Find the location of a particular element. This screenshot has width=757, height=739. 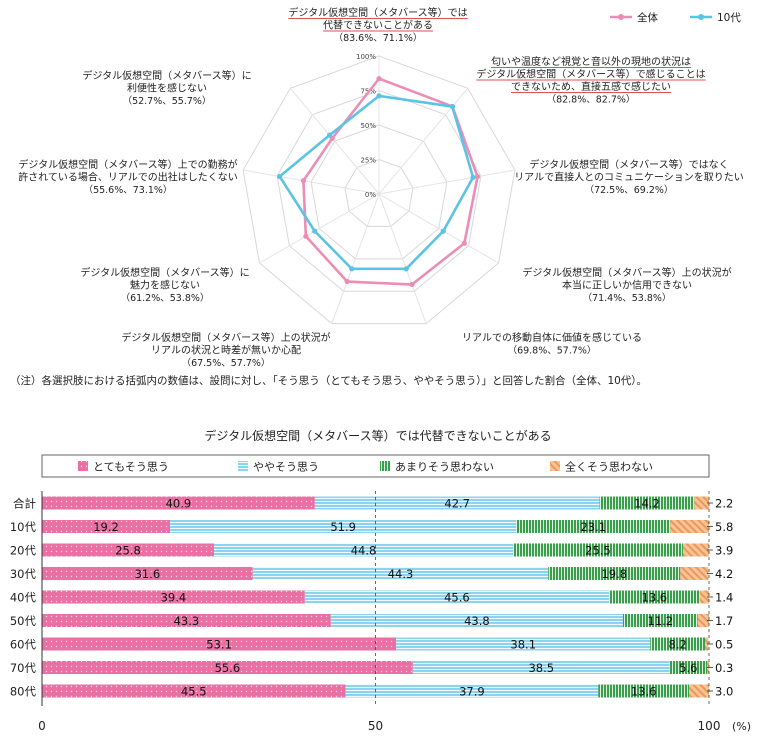

bar-row: 70代 55.6 38.5 5.6 0.3 is located at coordinates (371, 668).